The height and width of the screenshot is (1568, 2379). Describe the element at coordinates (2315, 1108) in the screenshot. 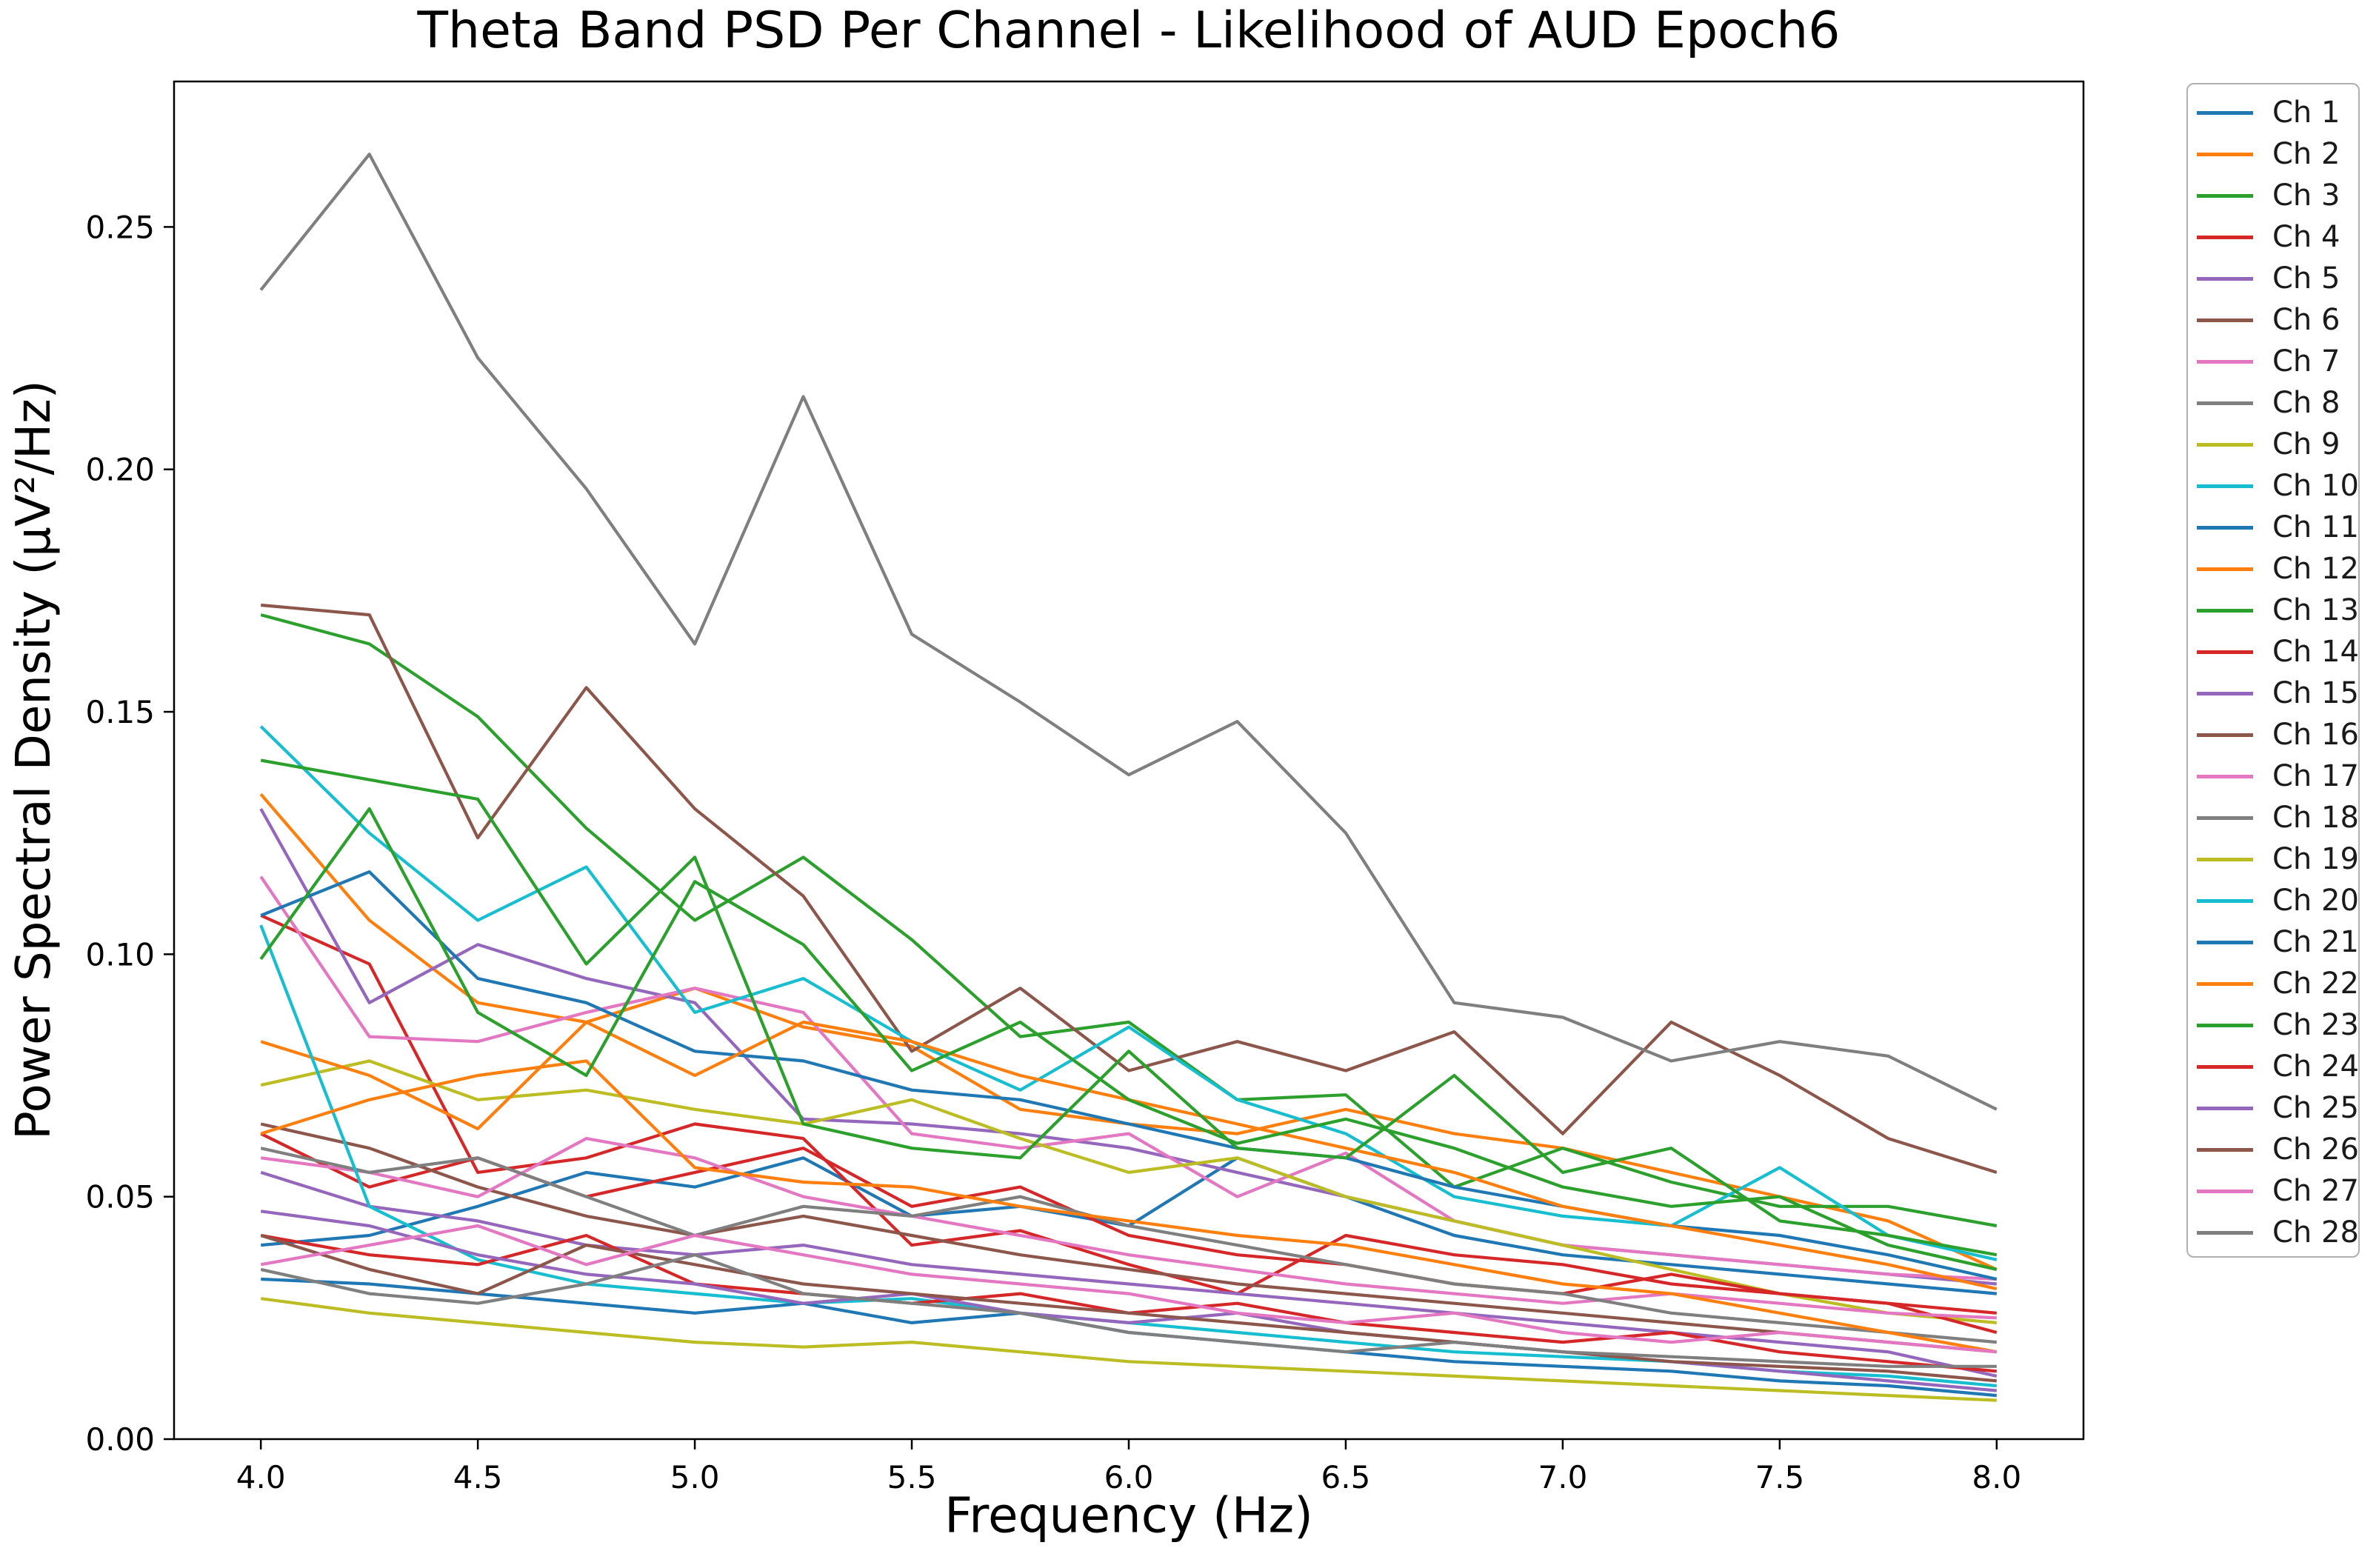

I see `legend-label: Ch 25` at that location.